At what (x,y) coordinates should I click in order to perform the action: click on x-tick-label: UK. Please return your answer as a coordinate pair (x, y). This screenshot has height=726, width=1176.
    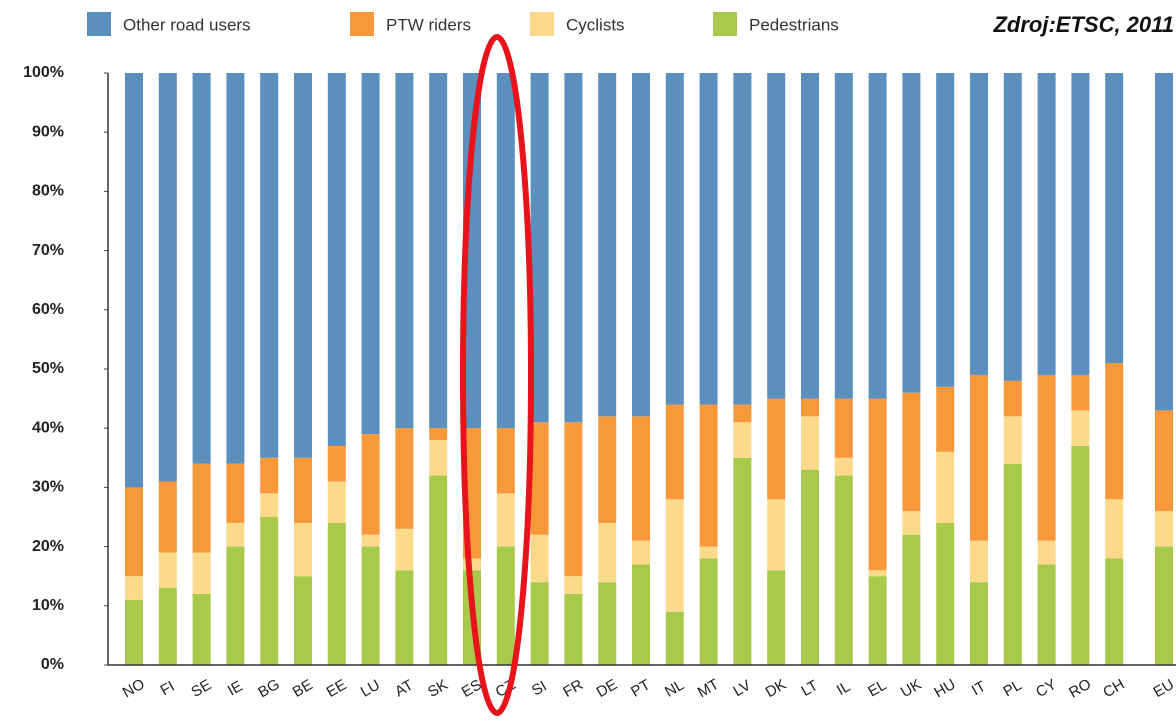
    Looking at the image, I should click on (911, 688).